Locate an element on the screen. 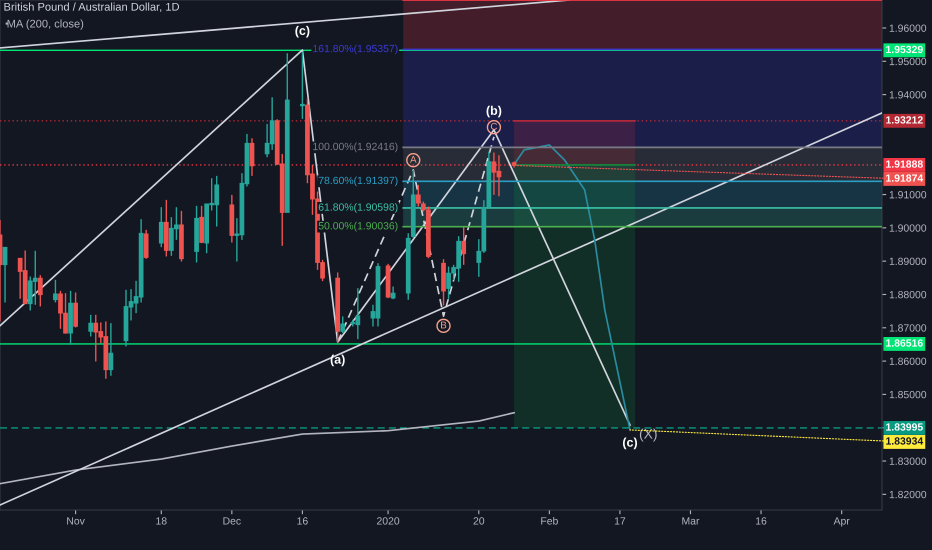 Image resolution: width=932 pixels, height=550 pixels. annotation: (a) is located at coordinates (337, 360).